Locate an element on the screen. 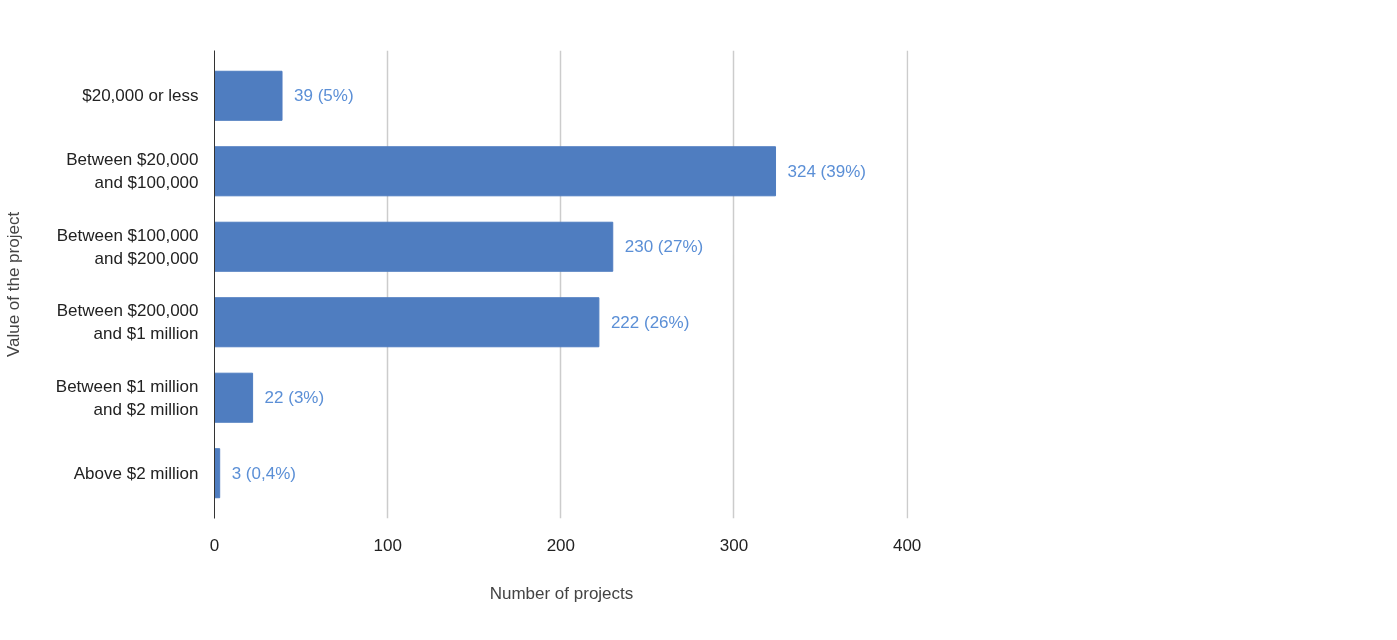 This screenshot has height=640, width=1397. y-tick-label: Between $1 million and $2 million is located at coordinates (127, 397).